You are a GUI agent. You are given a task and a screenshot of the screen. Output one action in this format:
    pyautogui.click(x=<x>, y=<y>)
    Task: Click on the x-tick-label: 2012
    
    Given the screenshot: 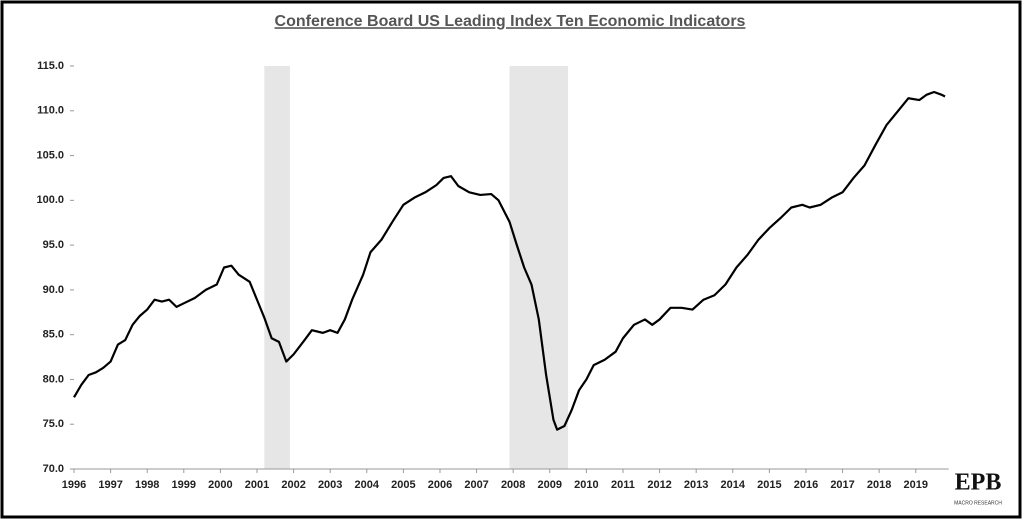 What is the action you would take?
    pyautogui.click(x=659, y=485)
    